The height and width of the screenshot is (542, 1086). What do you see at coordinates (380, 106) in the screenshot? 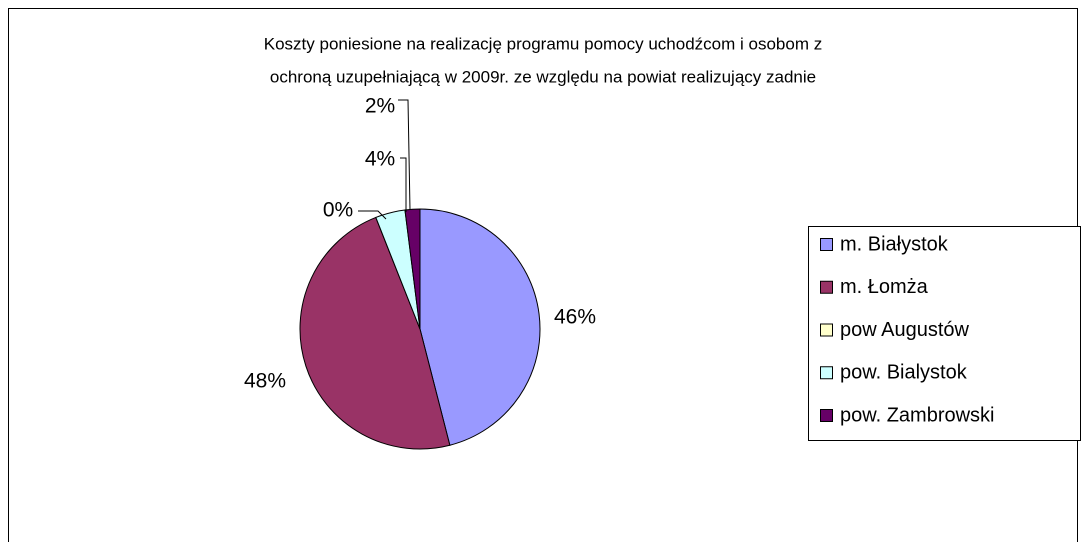
I see `data-label: 2%` at bounding box center [380, 106].